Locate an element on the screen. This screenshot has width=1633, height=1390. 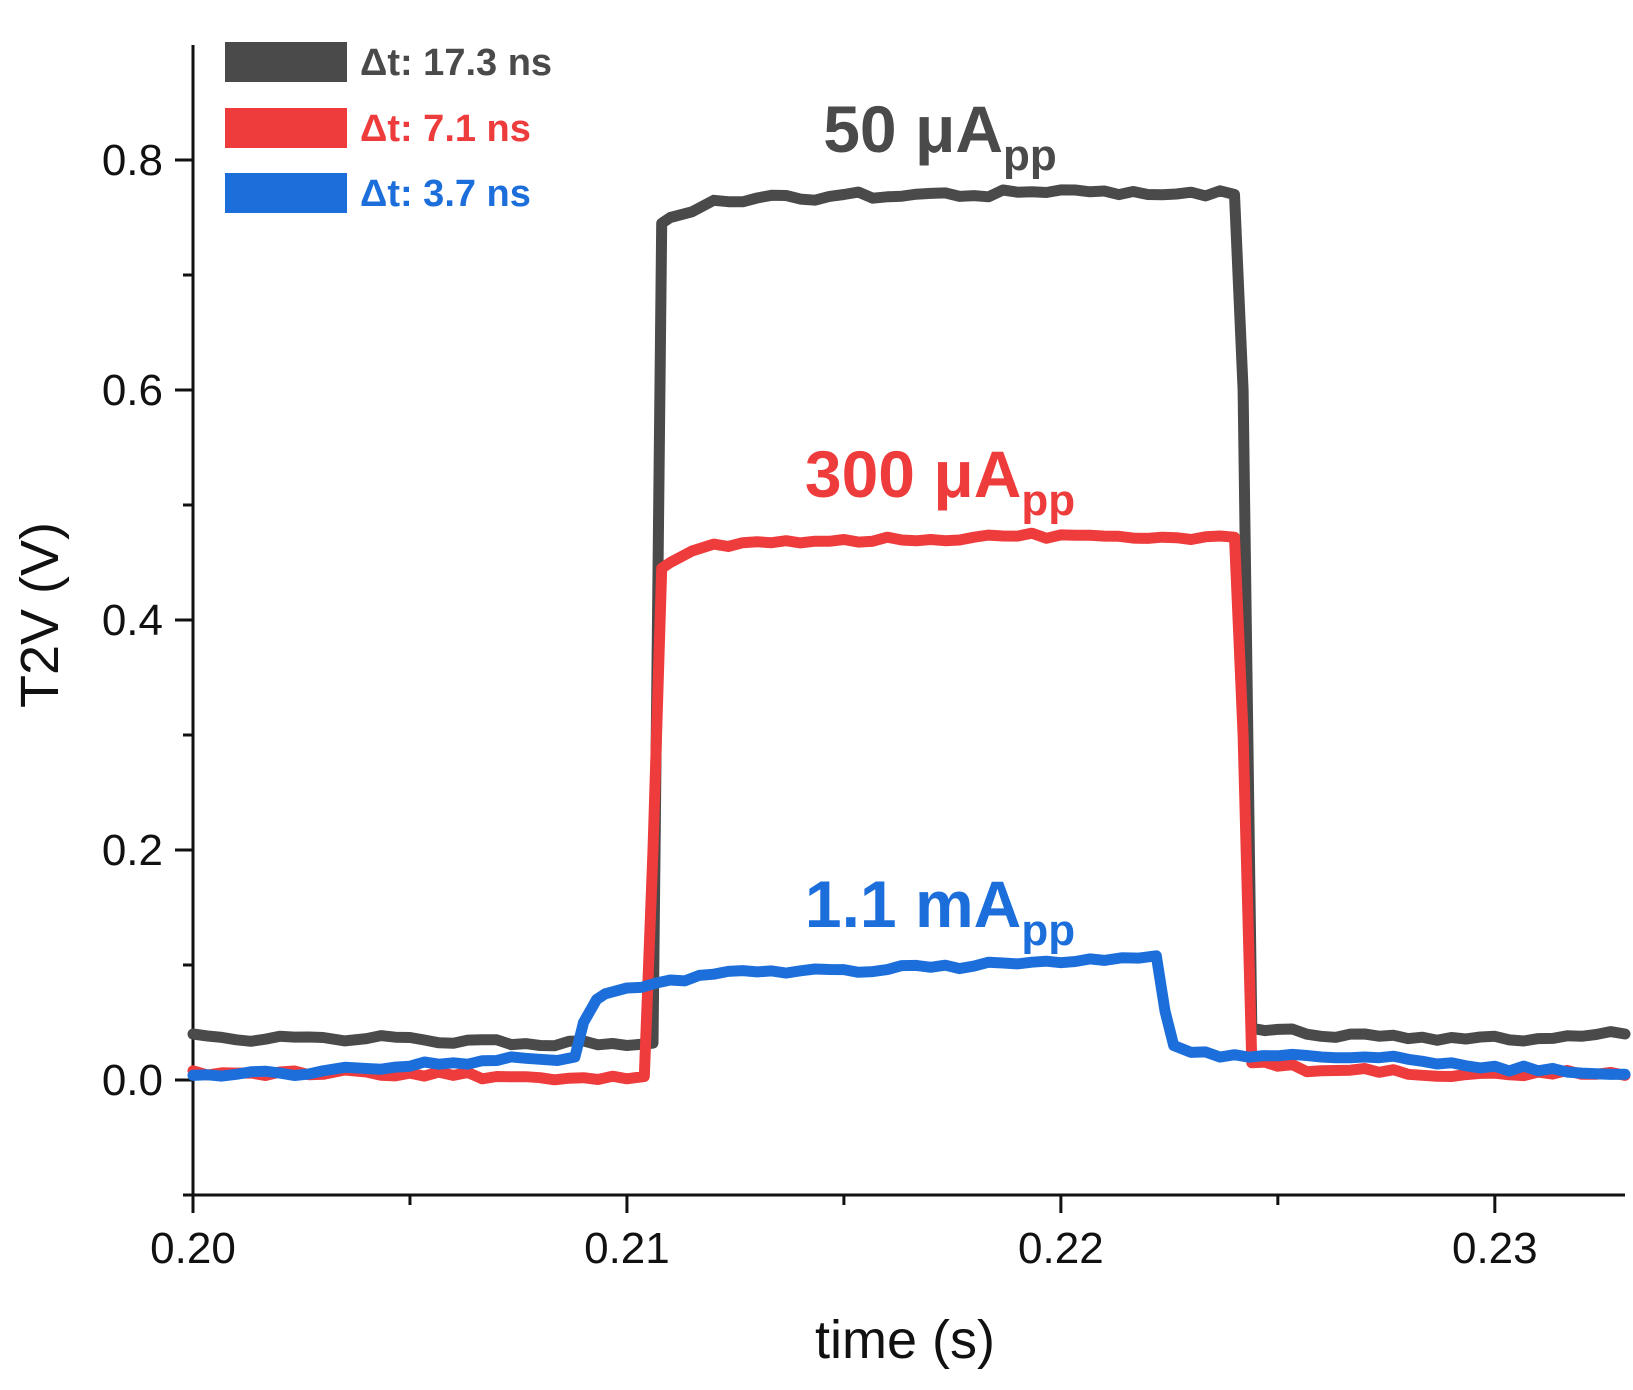
legend-swatch-red is located at coordinates (286, 128).